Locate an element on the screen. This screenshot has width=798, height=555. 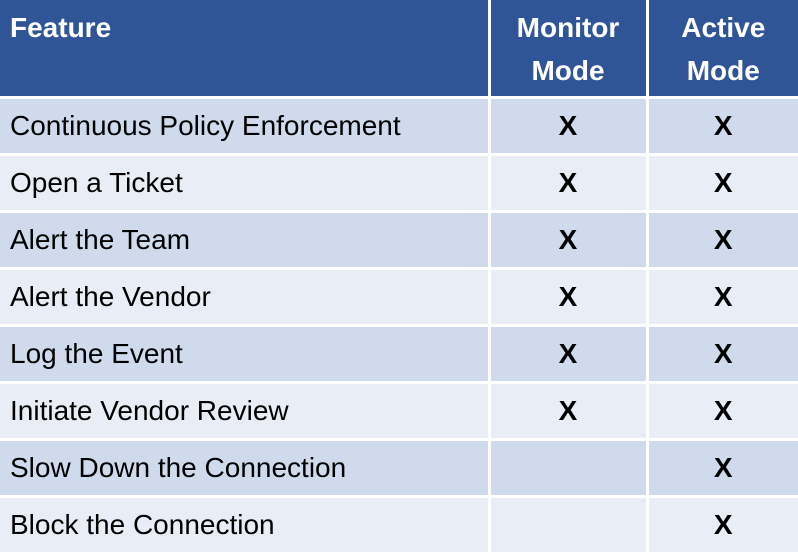
header-monitor-mode: Monitor Mode is located at coordinates (568, 49).